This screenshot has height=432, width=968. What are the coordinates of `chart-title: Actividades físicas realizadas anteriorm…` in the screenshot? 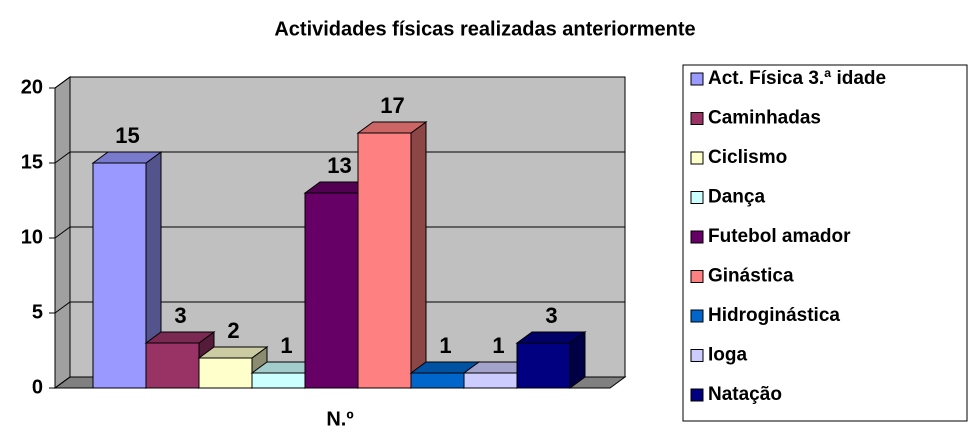 It's located at (484, 29).